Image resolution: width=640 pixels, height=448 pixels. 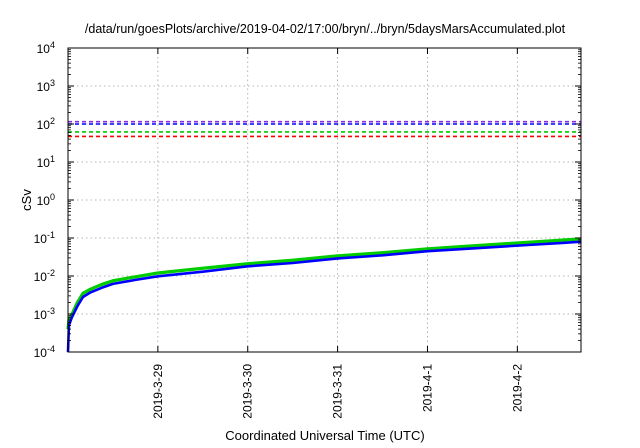 What do you see at coordinates (427, 388) in the screenshot?
I see `x-tick-label: 2019-4-1` at bounding box center [427, 388].